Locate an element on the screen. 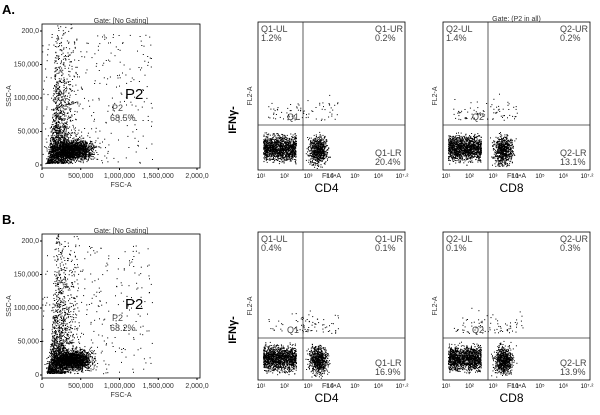 This screenshot has height=415, width=600. ifn-label: IFNγ- is located at coordinates (233, 120).